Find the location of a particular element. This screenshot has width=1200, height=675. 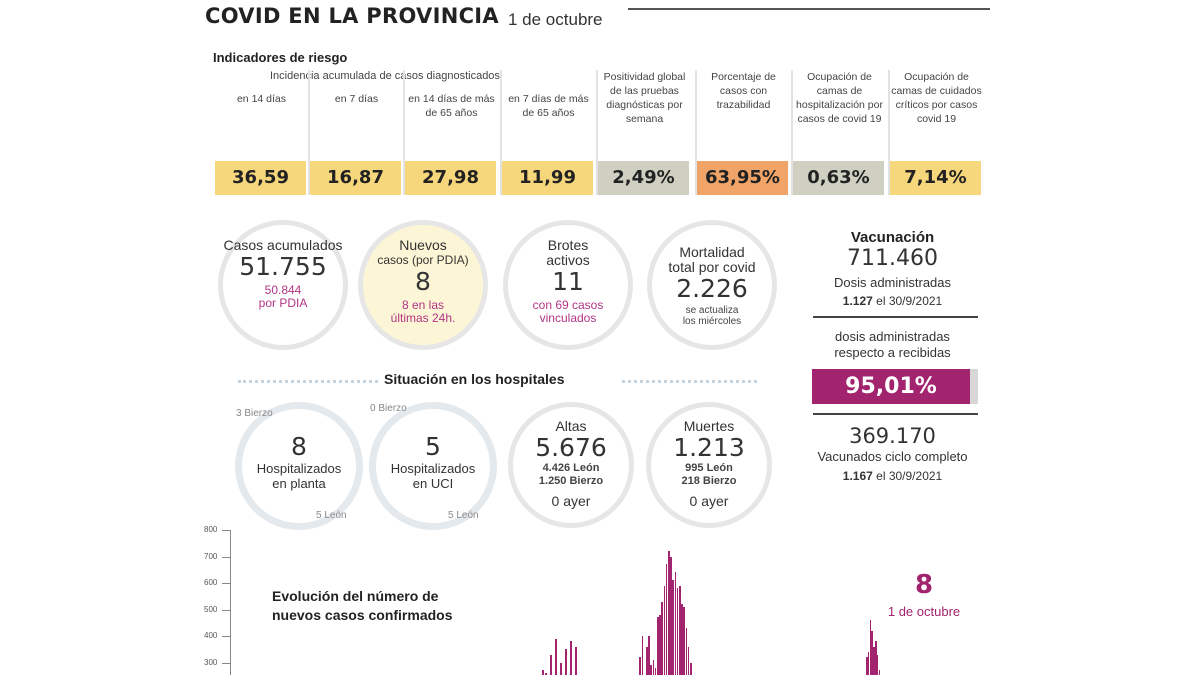

completo-day-num: 1.167 is located at coordinates (857, 476).